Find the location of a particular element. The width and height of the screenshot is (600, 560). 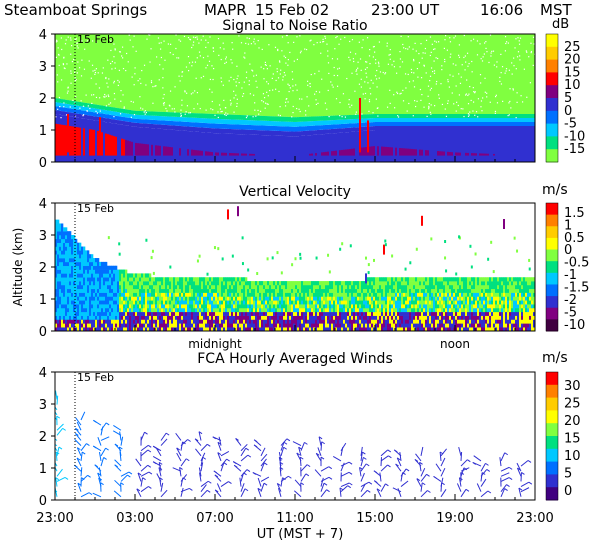

date-marker: 15 Feb is located at coordinates (95, 39).